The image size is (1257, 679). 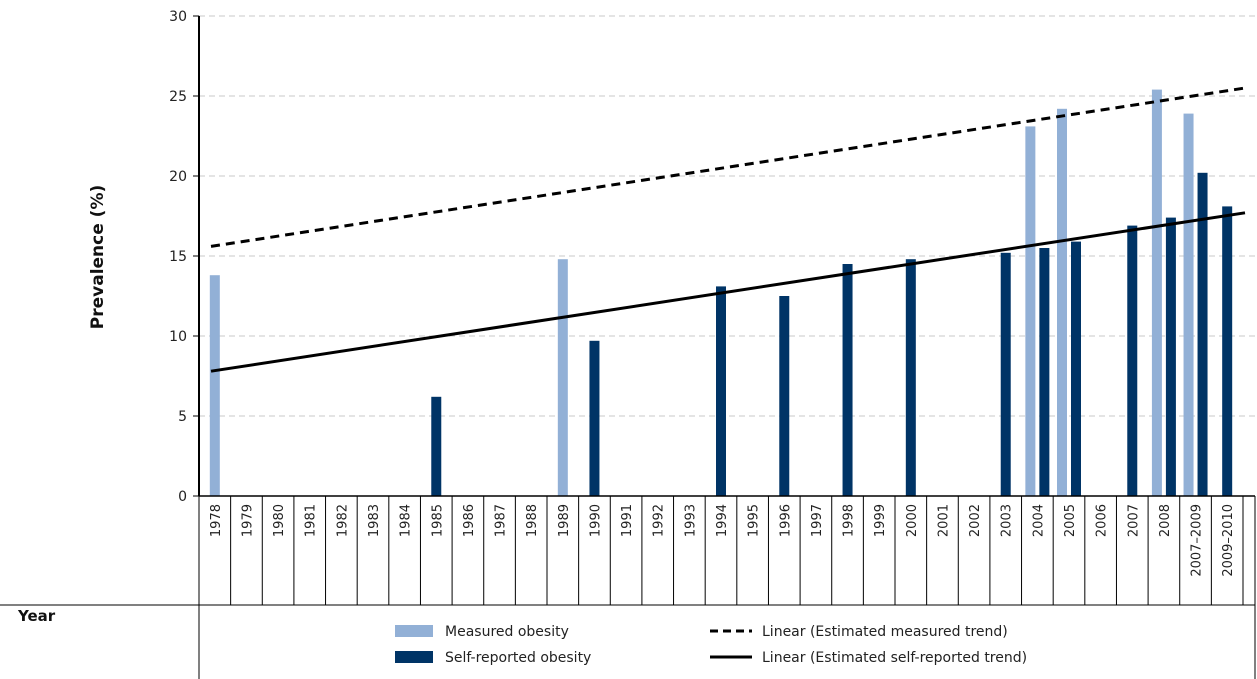 I want to click on x-tick-label: 1979, so click(x=247, y=520).